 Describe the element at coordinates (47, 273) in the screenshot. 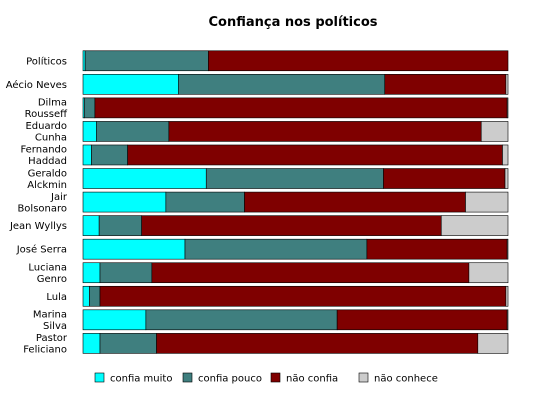

I see `category-label: Luciana Genro` at that location.